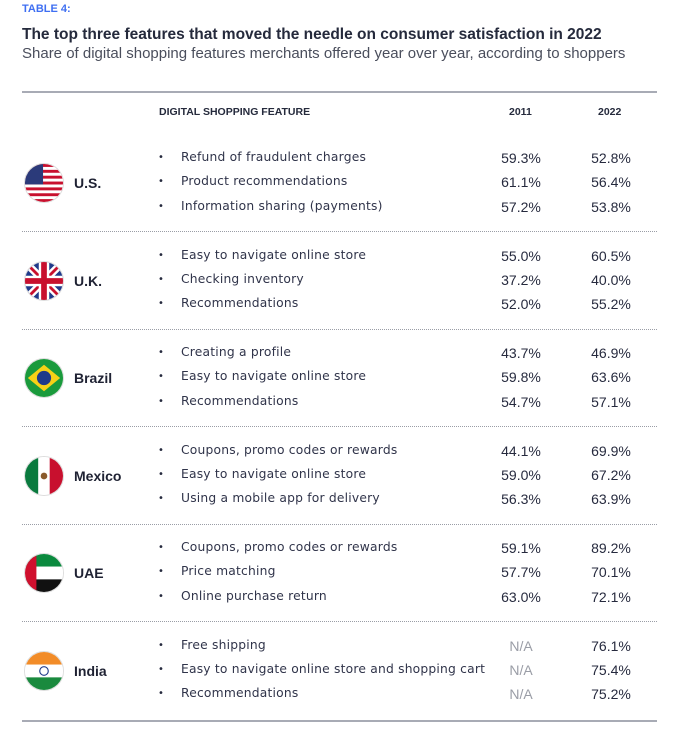 This screenshot has height=730, width=678. What do you see at coordinates (521, 353) in the screenshot?
I see `value-2011: 43.7%` at bounding box center [521, 353].